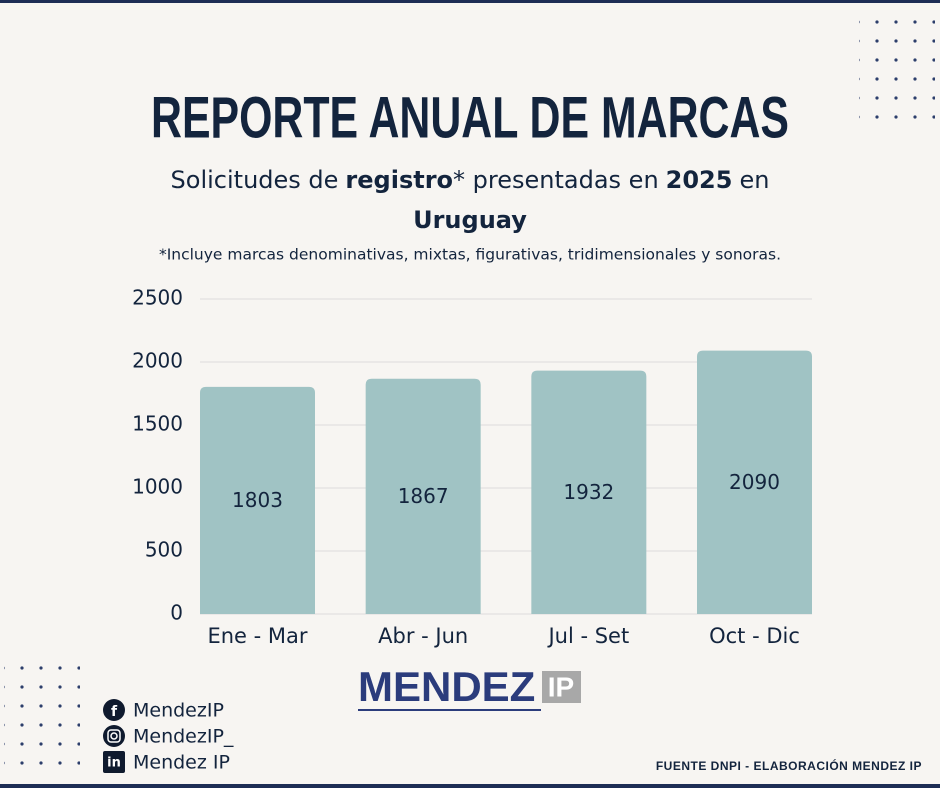 This screenshot has height=788, width=940. Describe the element at coordinates (157, 298) in the screenshot. I see `y-tick-label: 2500` at that location.